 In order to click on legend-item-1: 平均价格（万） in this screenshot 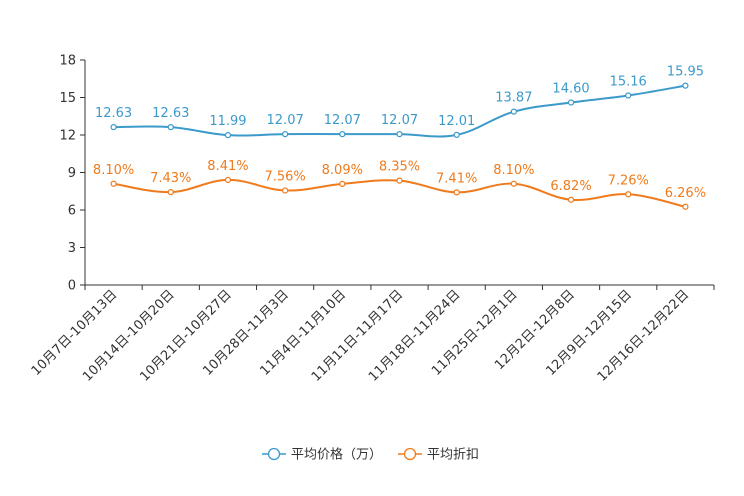, I will do `click(322, 455)`.